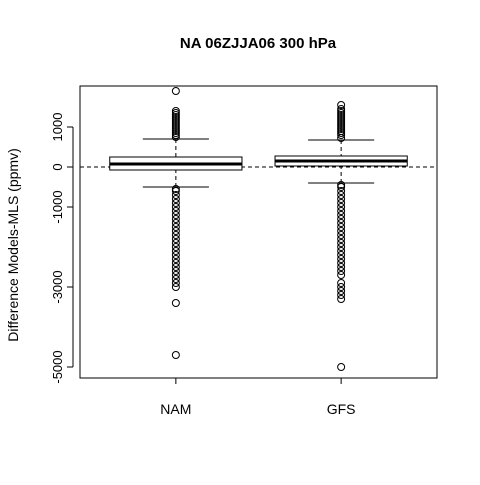  I want to click on y-tick-label: -3000, so click(57, 286).